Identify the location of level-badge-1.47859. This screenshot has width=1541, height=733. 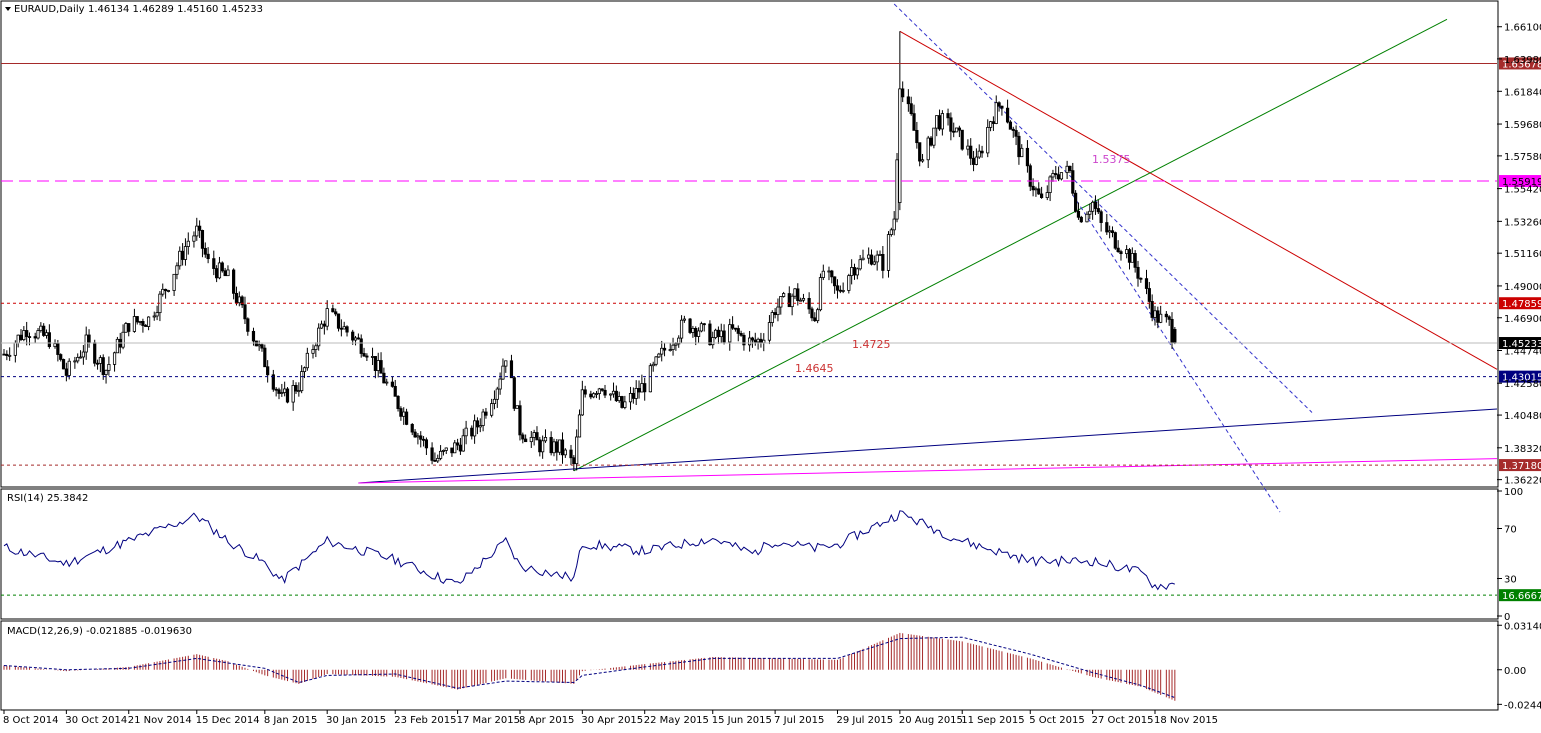
(1520, 303).